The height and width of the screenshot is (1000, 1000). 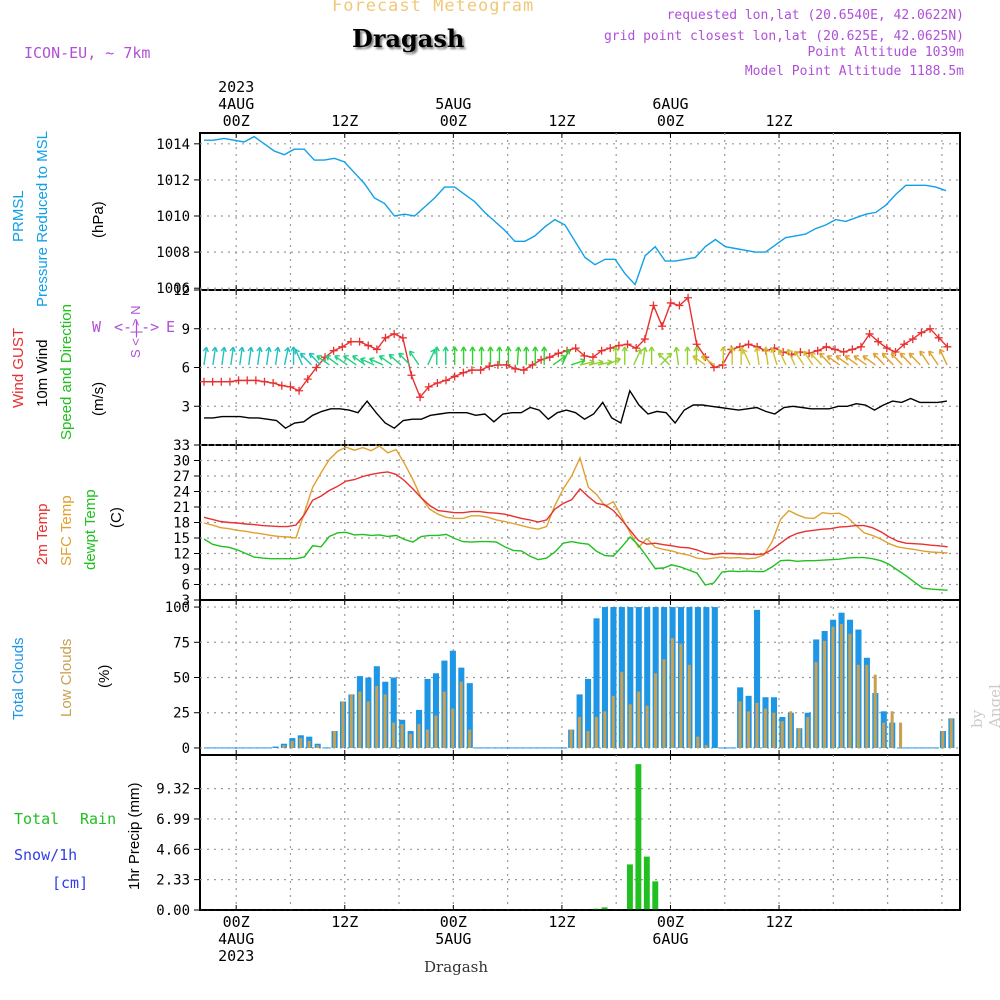 What do you see at coordinates (453, 112) in the screenshot?
I see `top-time-tick-label: 5AUG 00Z` at bounding box center [453, 112].